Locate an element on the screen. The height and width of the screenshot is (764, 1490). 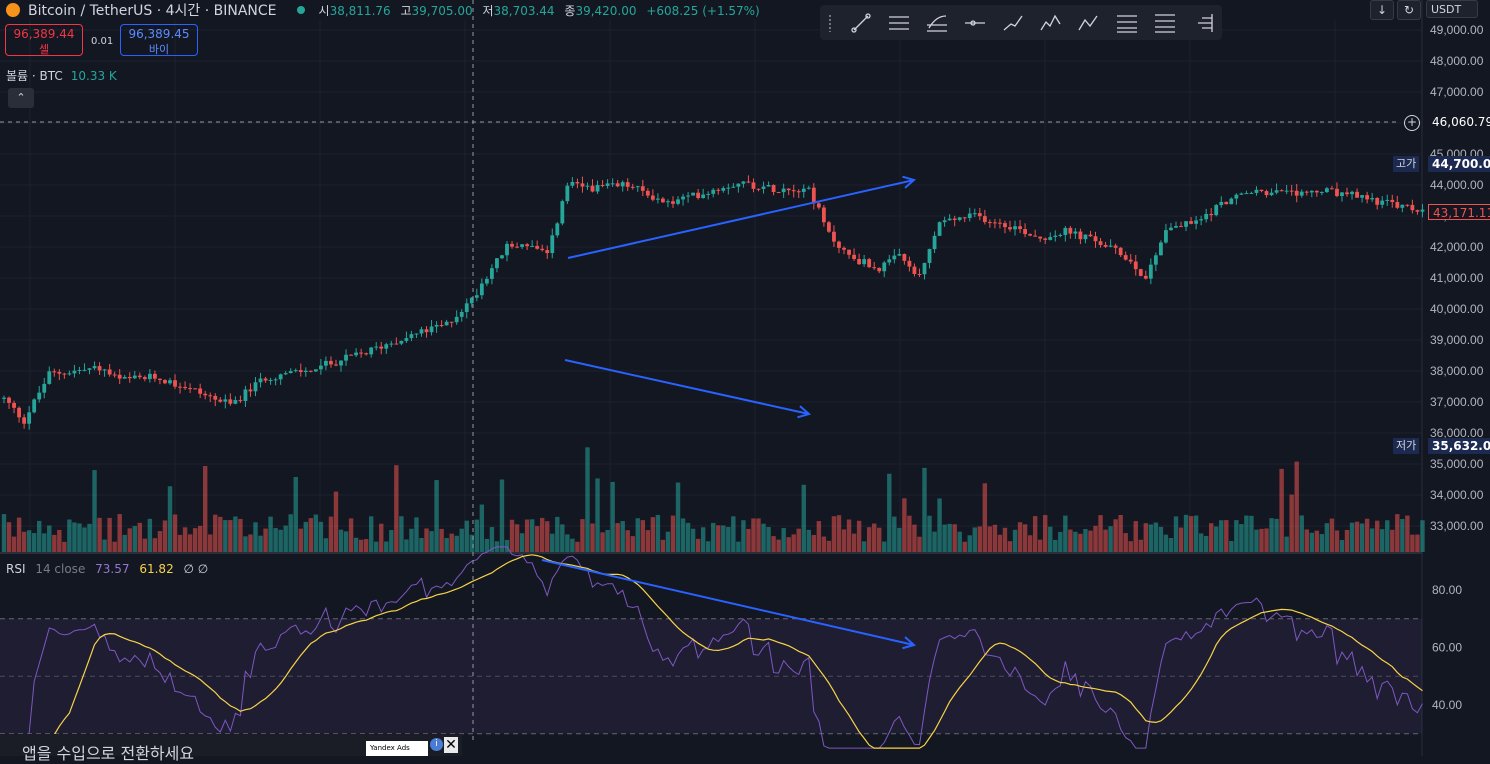
horizontal-ray-tool is located at coordinates (975, 23).